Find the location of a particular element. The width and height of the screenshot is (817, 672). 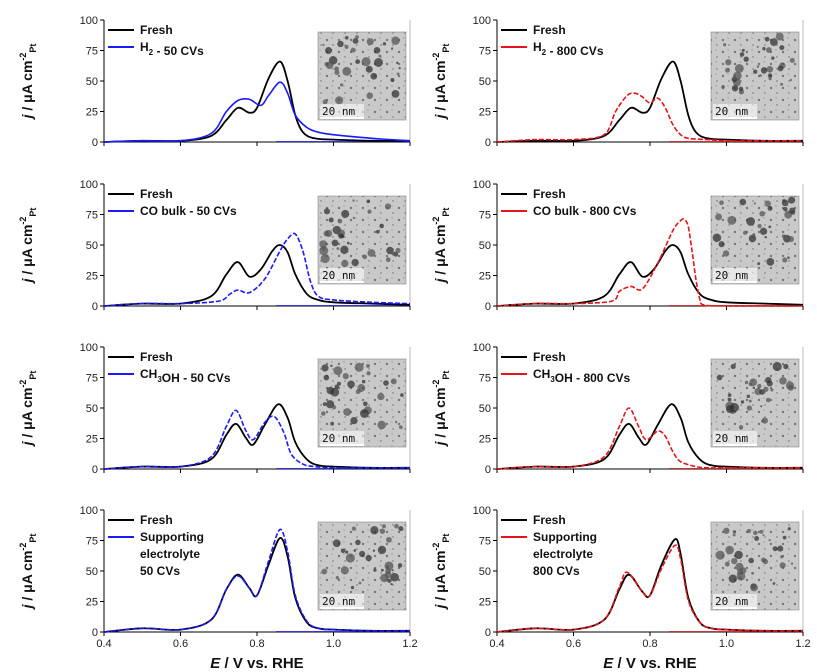

x-tick-label: 0.4 is located at coordinates (496, 644).